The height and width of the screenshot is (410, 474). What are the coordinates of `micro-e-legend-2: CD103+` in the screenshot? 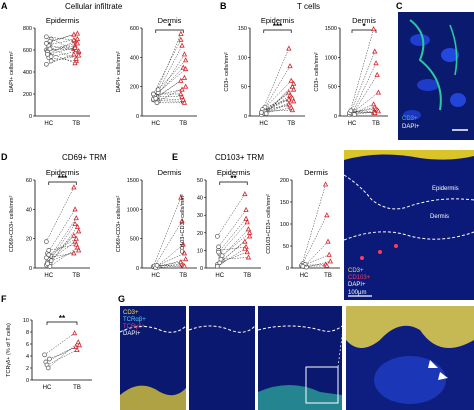 It's located at (359, 278).